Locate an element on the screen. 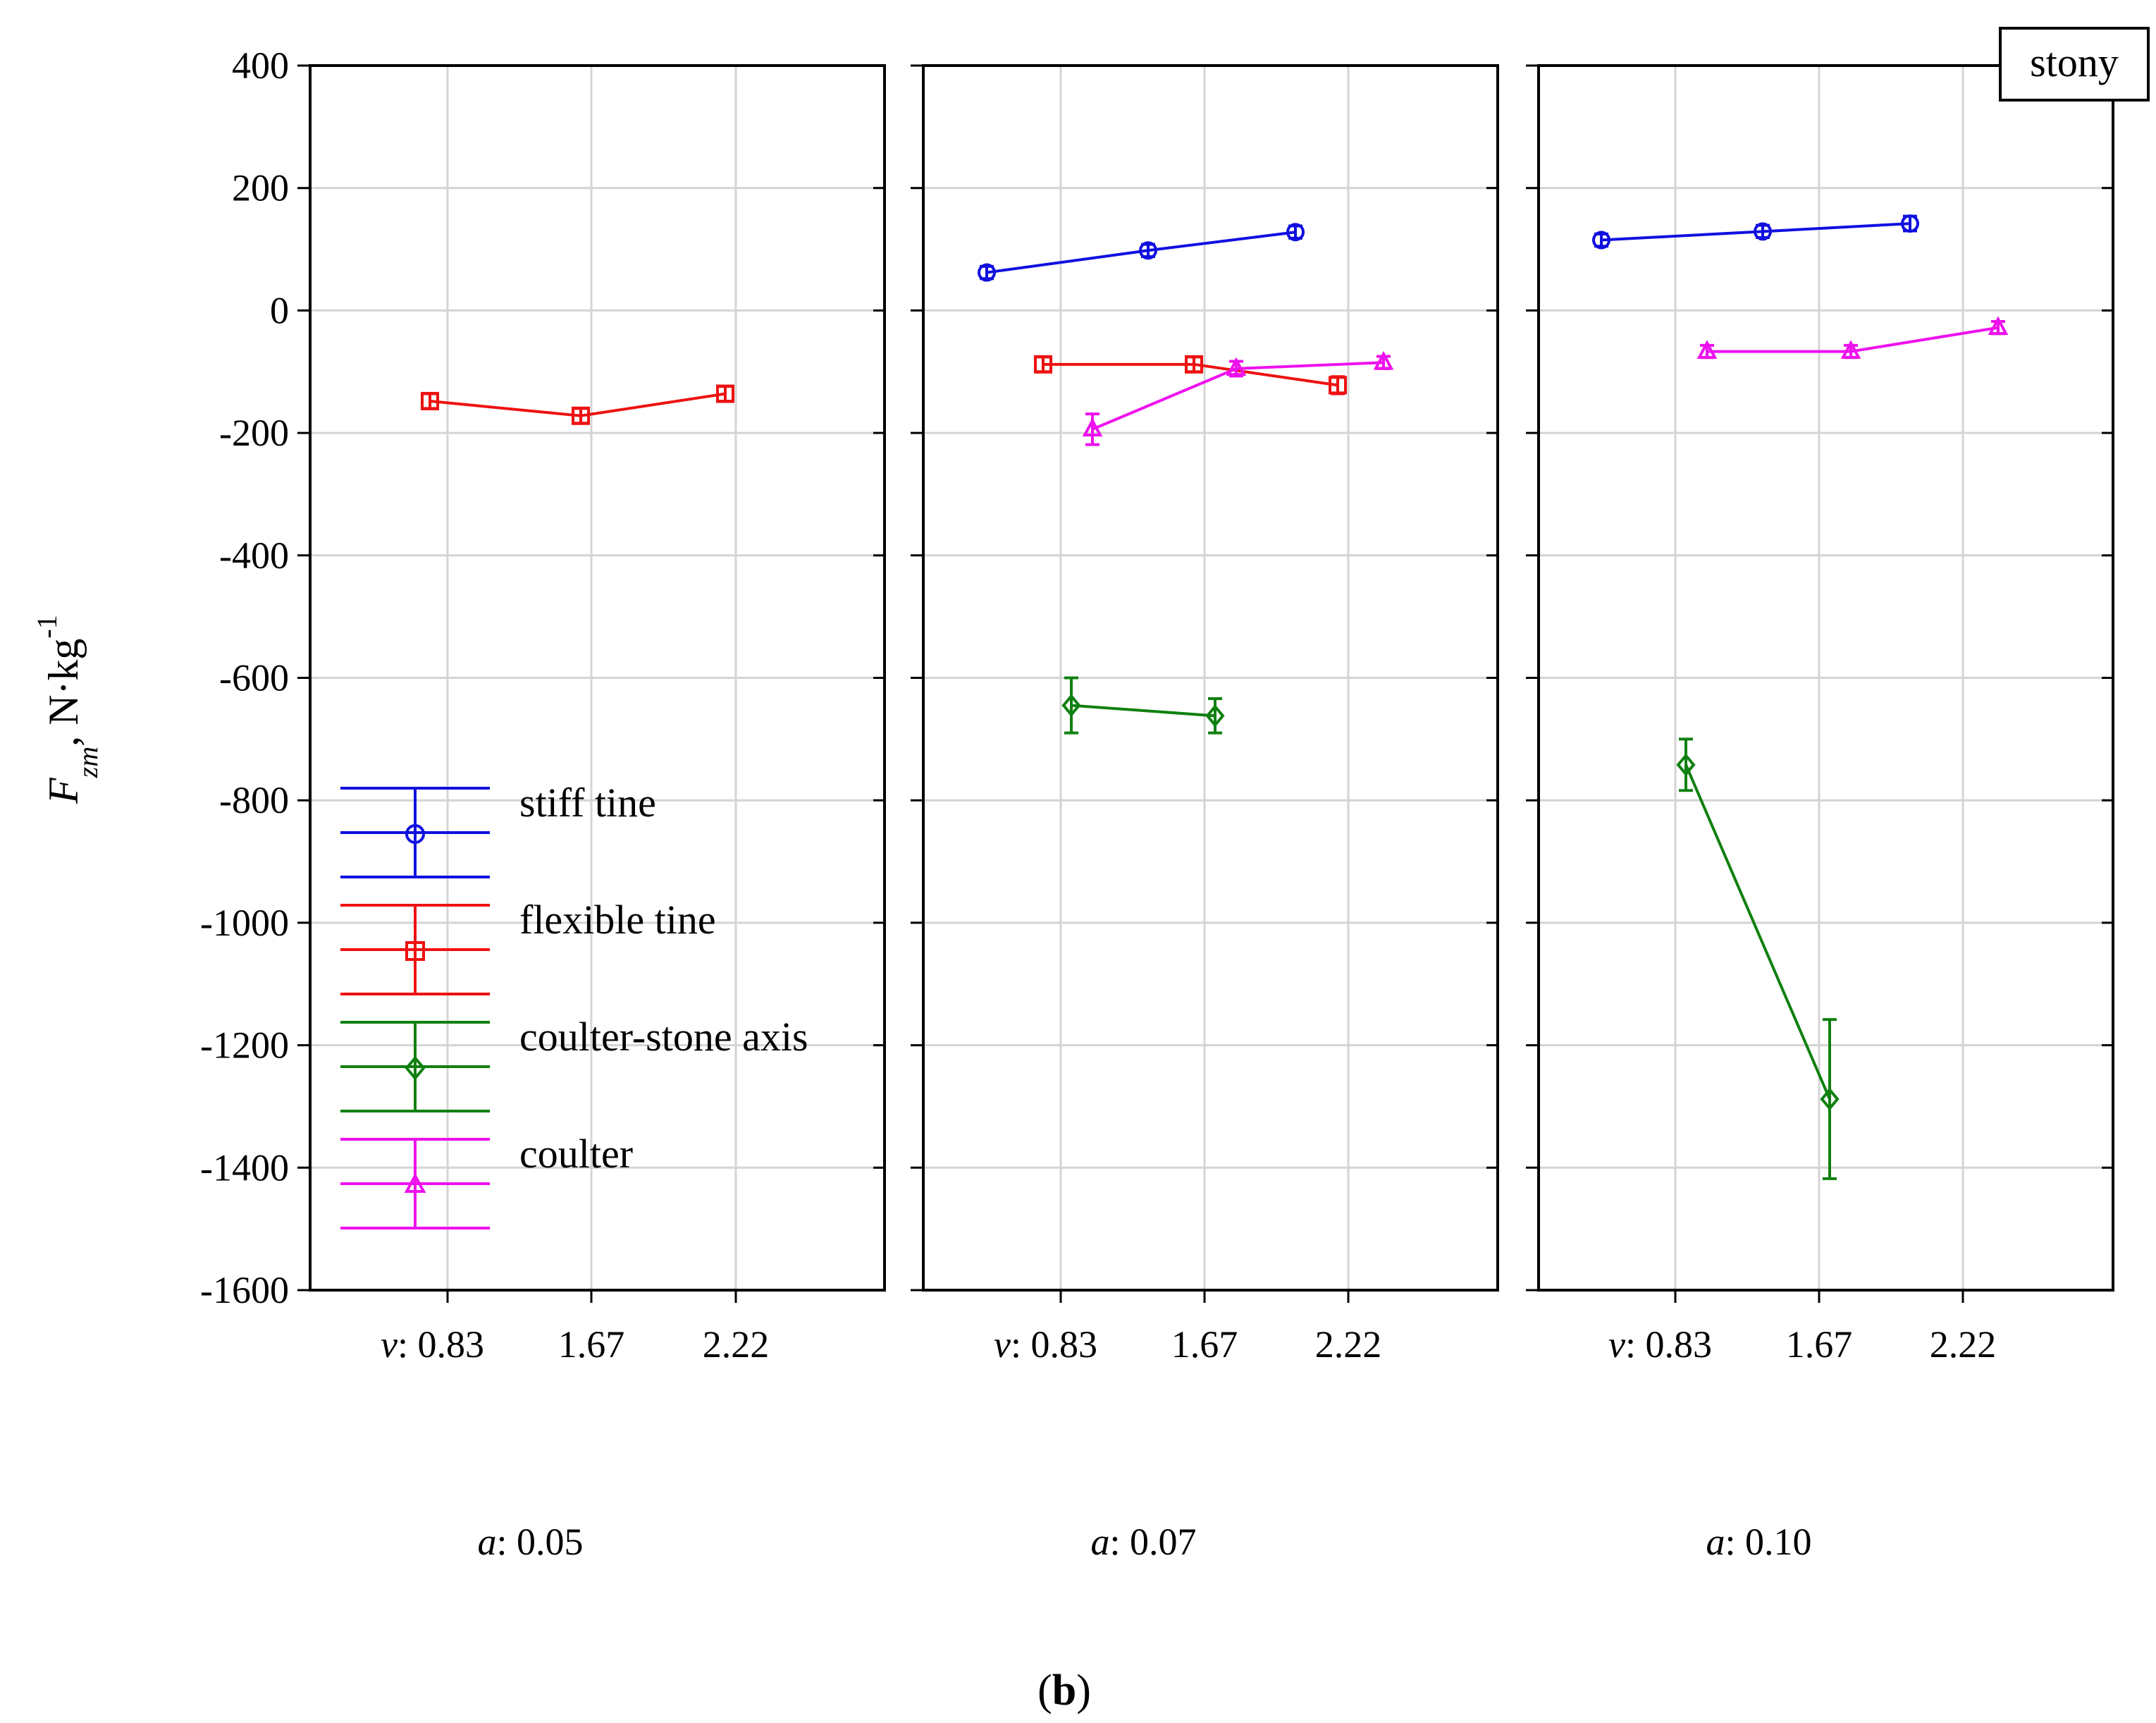  y-label-sub: zm is located at coordinates (88, 762).